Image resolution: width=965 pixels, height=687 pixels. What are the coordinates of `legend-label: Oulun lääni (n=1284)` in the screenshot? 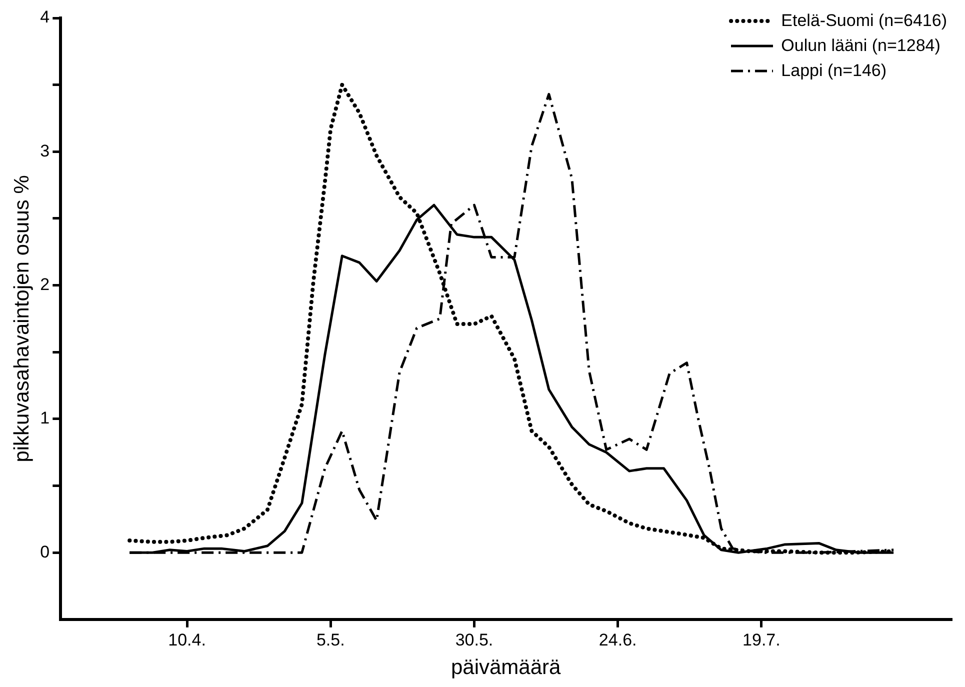 It's located at (860, 46).